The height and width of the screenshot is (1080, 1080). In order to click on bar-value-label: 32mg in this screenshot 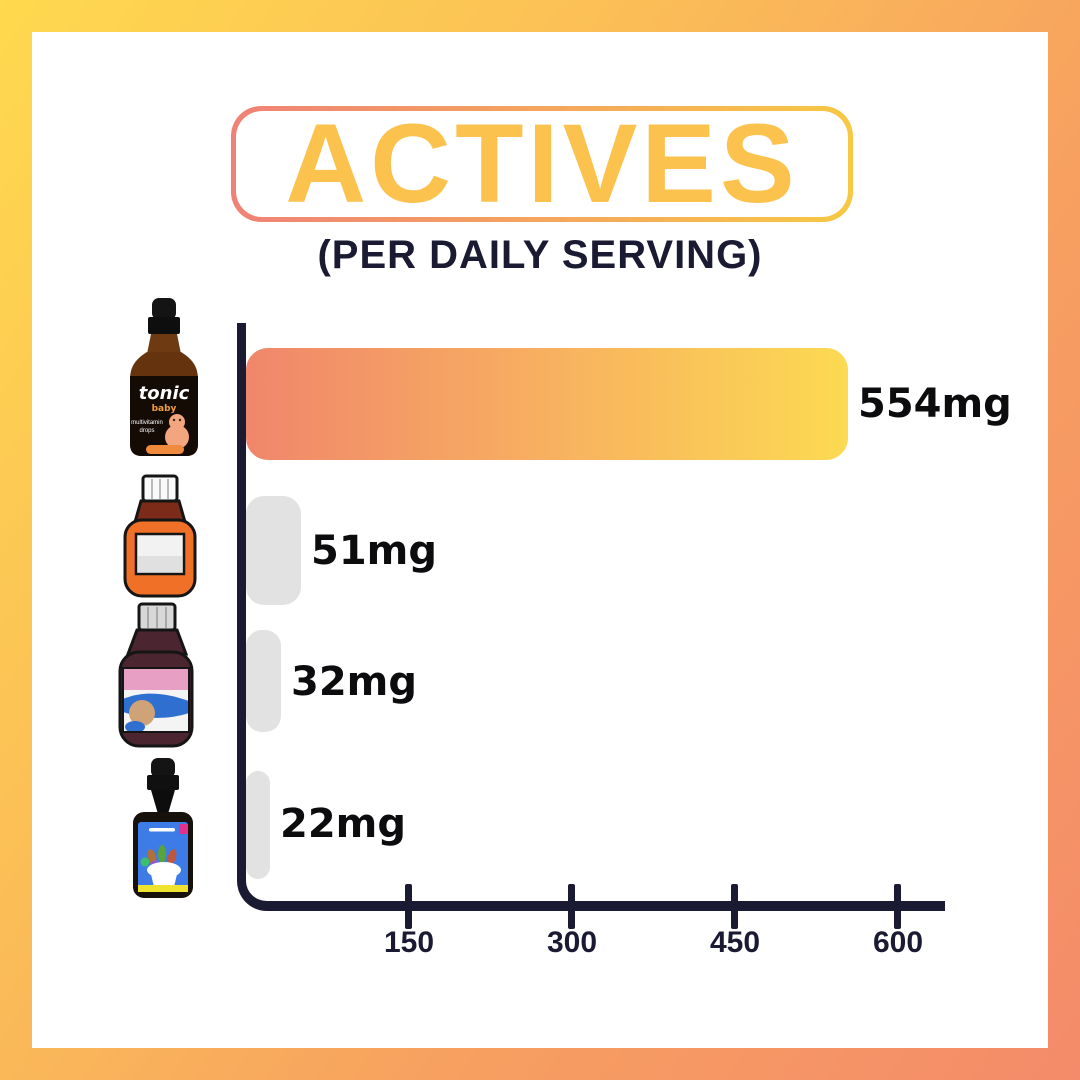, I will do `click(354, 682)`.